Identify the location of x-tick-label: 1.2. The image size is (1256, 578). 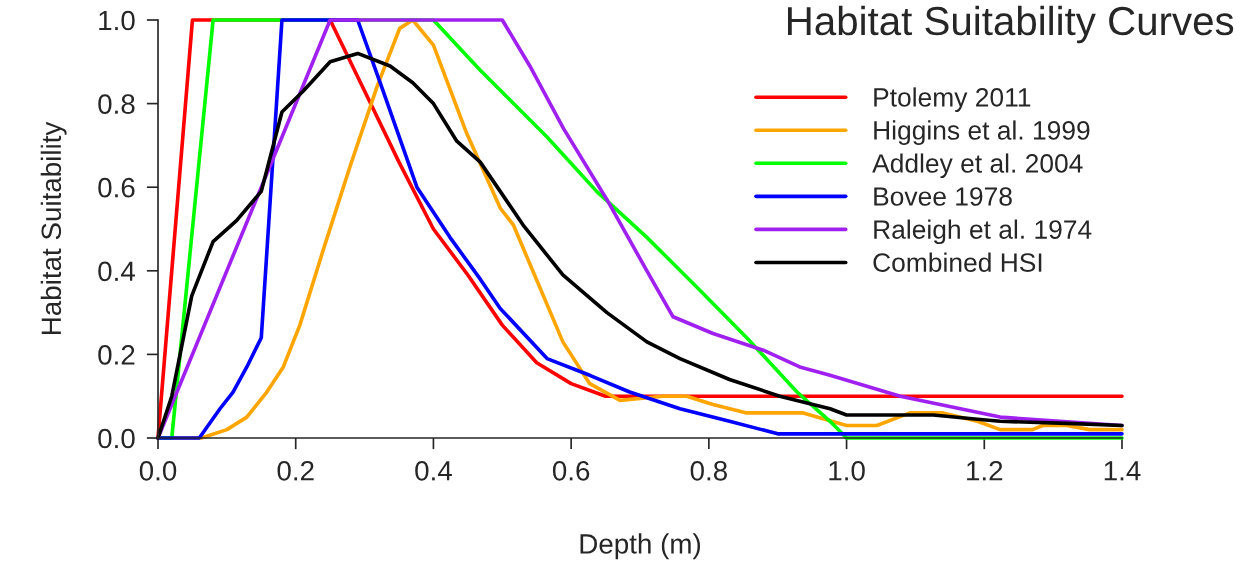
(985, 470).